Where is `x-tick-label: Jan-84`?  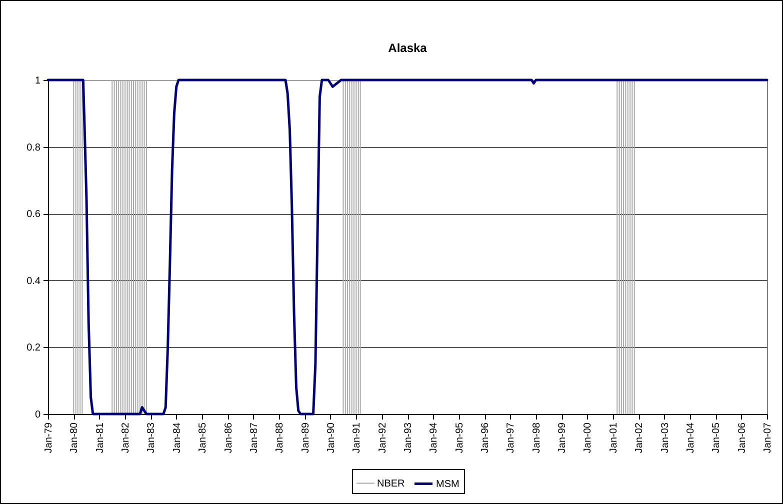 x-tick-label: Jan-84 is located at coordinates (177, 438).